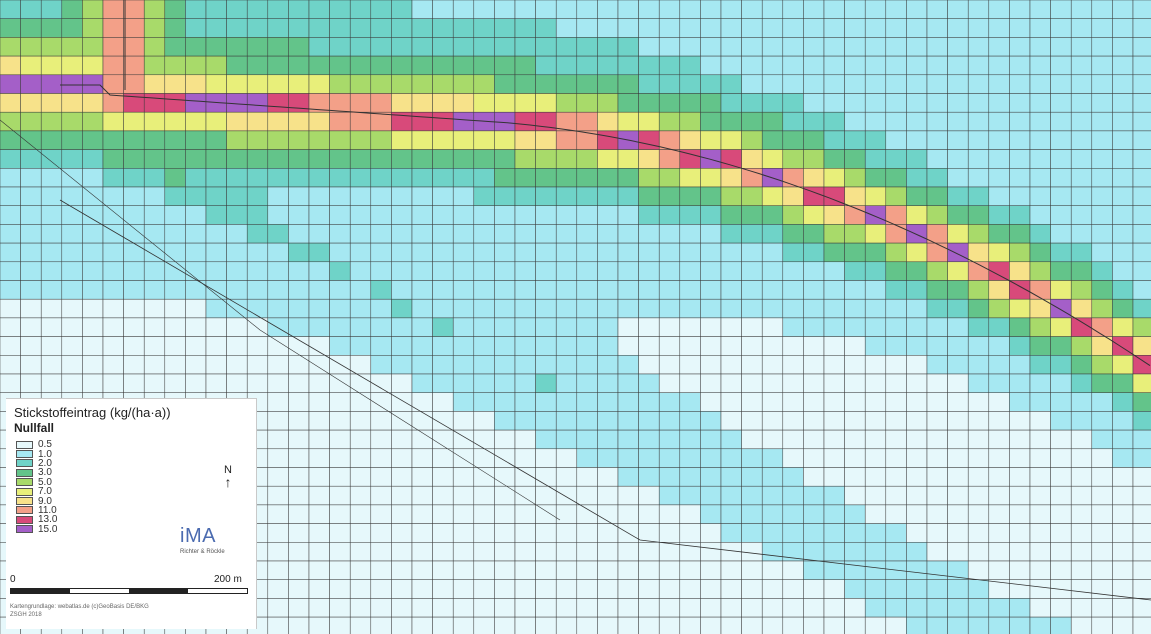  I want to click on scale-start-label: 0, so click(13, 579).